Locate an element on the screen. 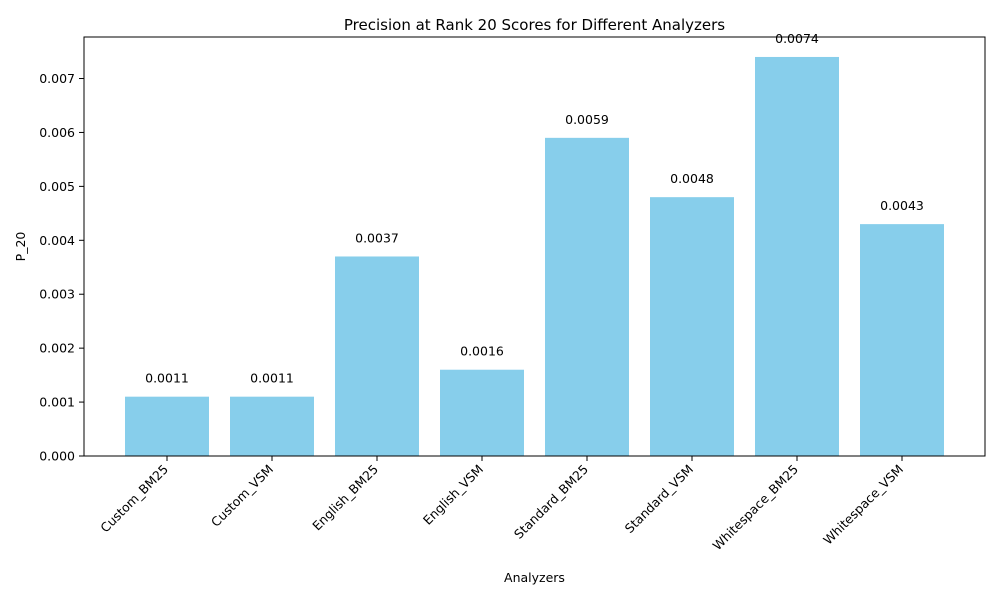  bar-english-vsm is located at coordinates (482, 412).